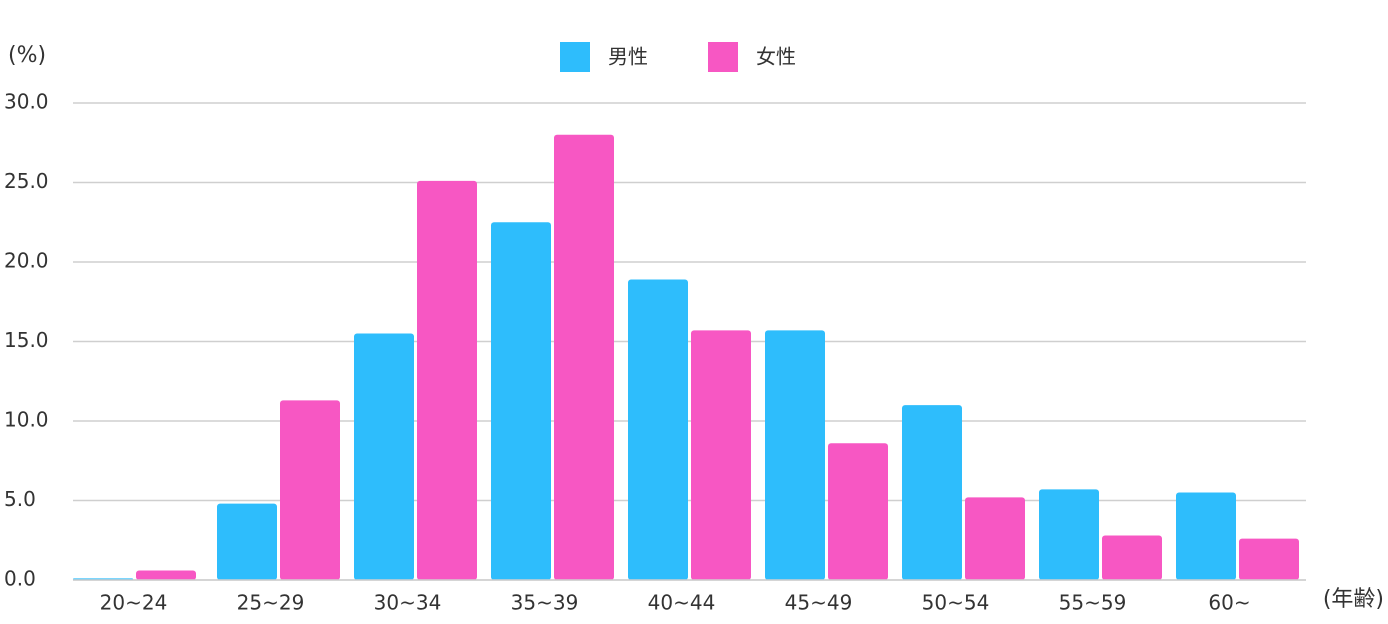  What do you see at coordinates (20, 579) in the screenshot?
I see `y-tick-label: 0.0` at bounding box center [20, 579].